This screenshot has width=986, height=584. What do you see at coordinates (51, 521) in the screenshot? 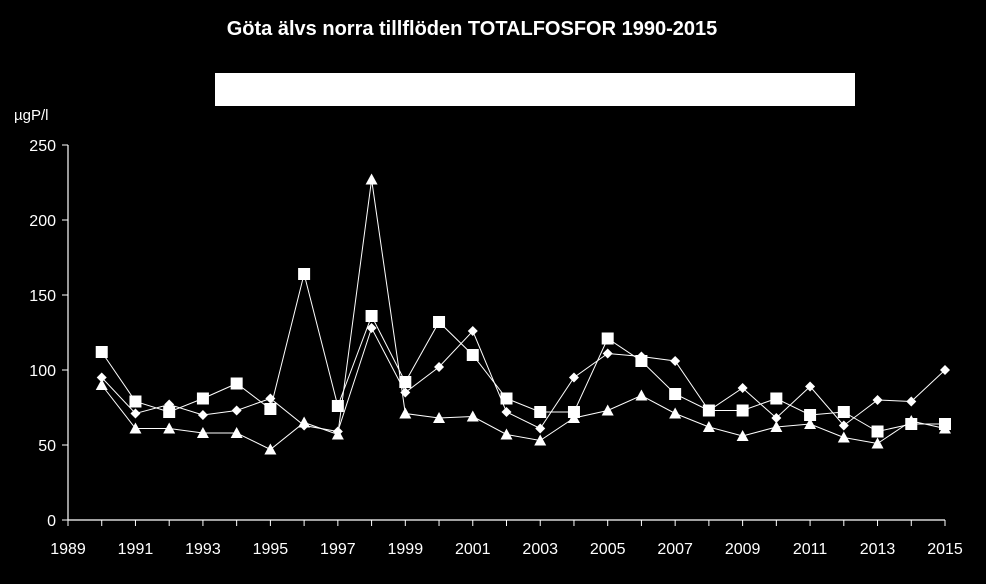
I see `y-tick-label: 0` at bounding box center [51, 521].